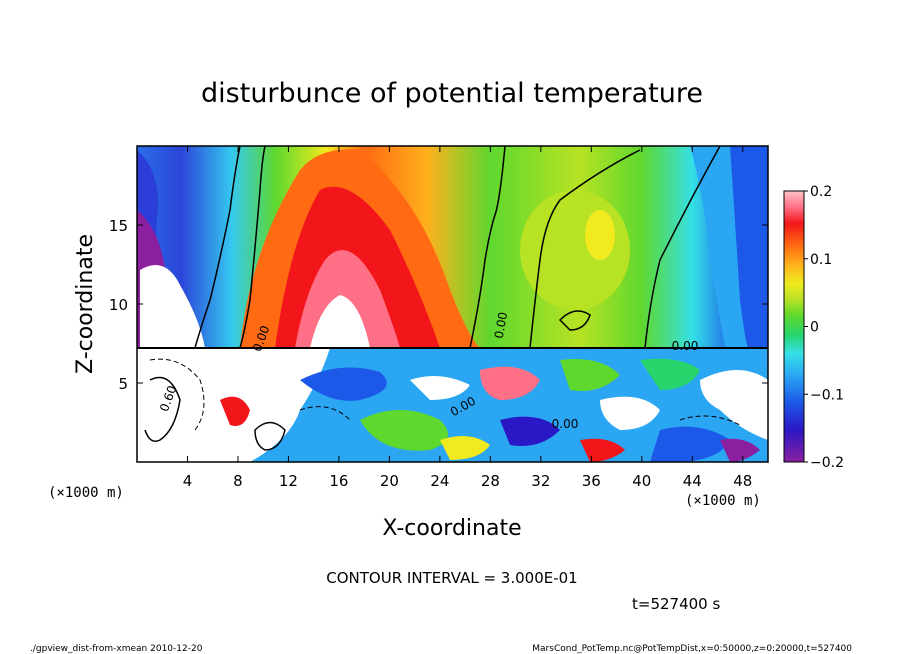 This screenshot has width=904, height=654. What do you see at coordinates (451, 578) in the screenshot?
I see `contour-interval-text: CONTOUR INTERVAL = 3.000E-01` at bounding box center [451, 578].